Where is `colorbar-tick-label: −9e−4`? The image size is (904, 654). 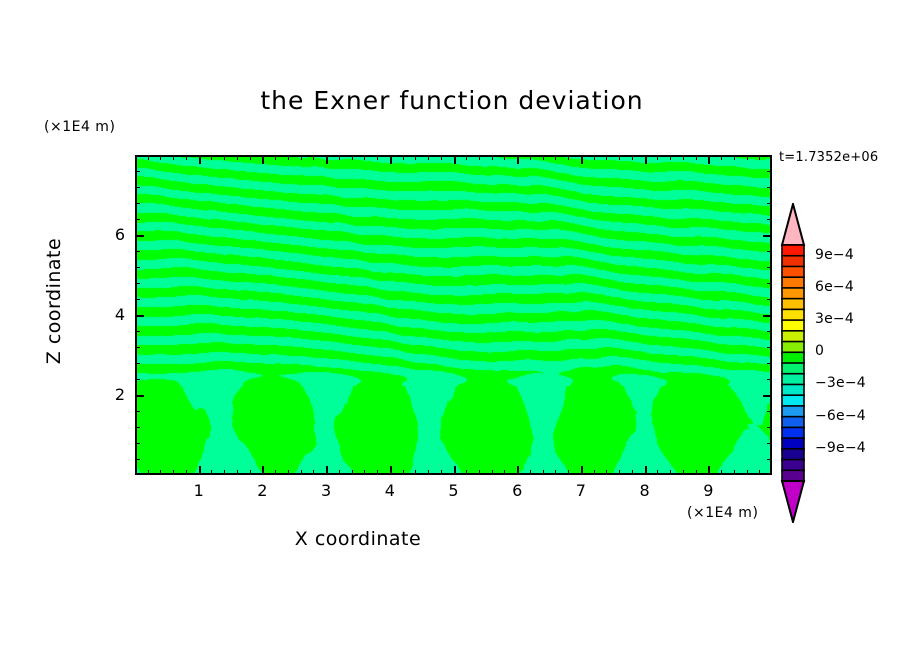 colorbar-tick-label: −9e−4 is located at coordinates (840, 447).